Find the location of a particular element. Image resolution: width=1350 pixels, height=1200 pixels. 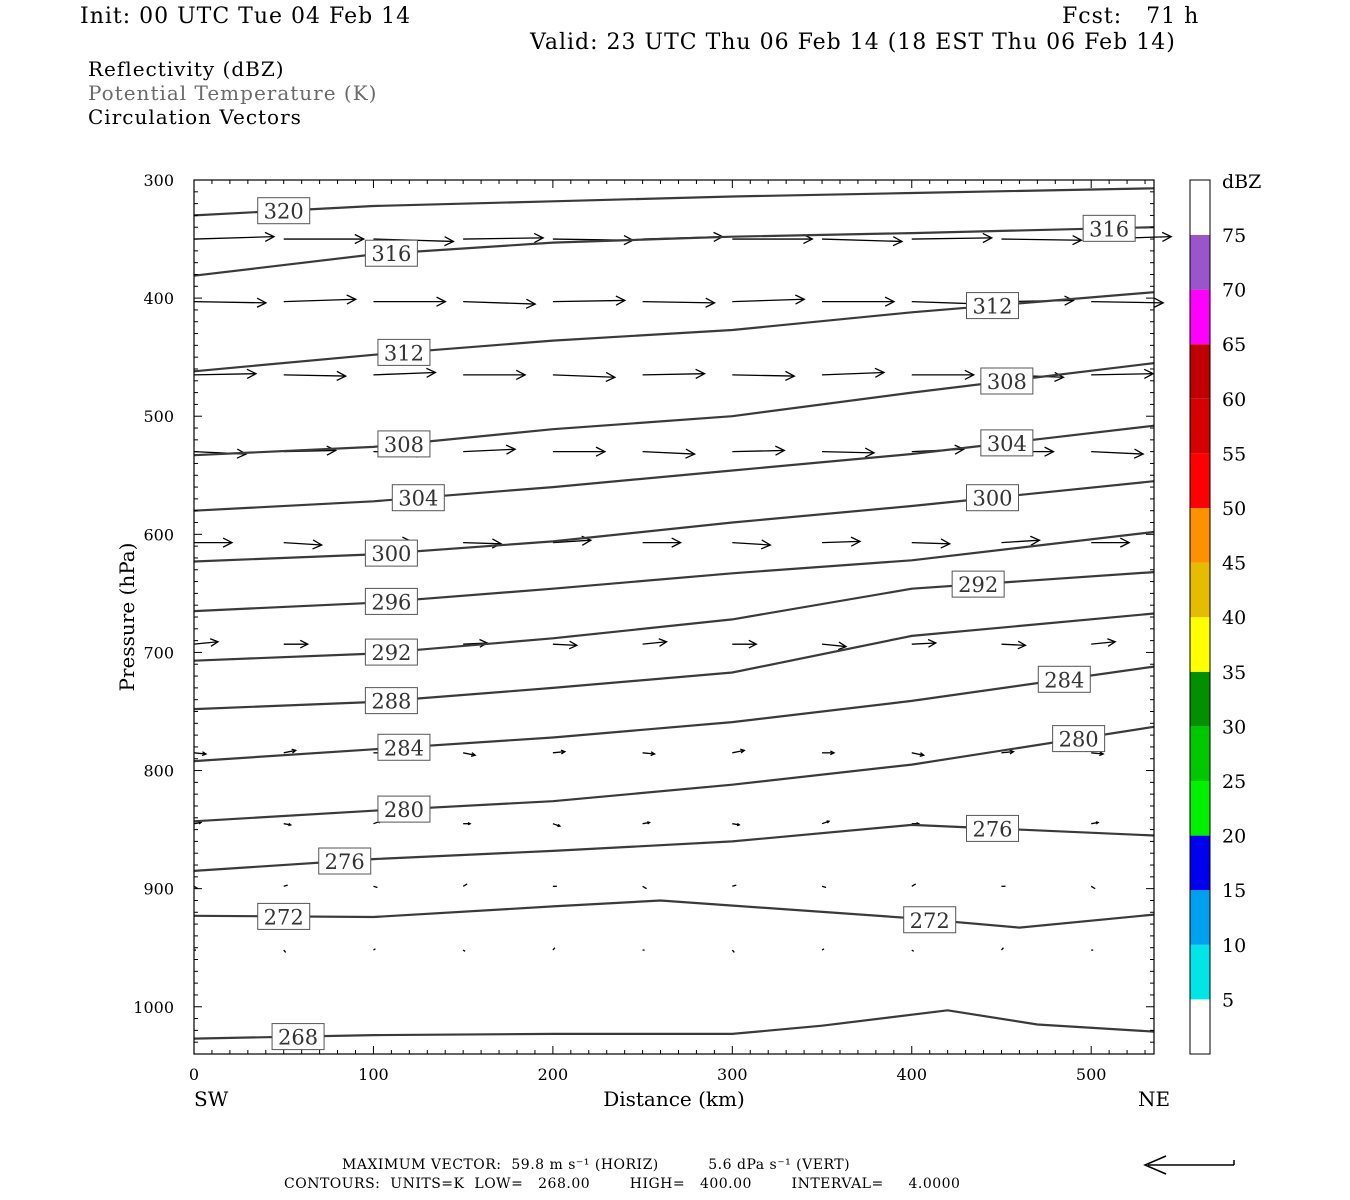

svg-text: 272 is located at coordinates (284, 917).